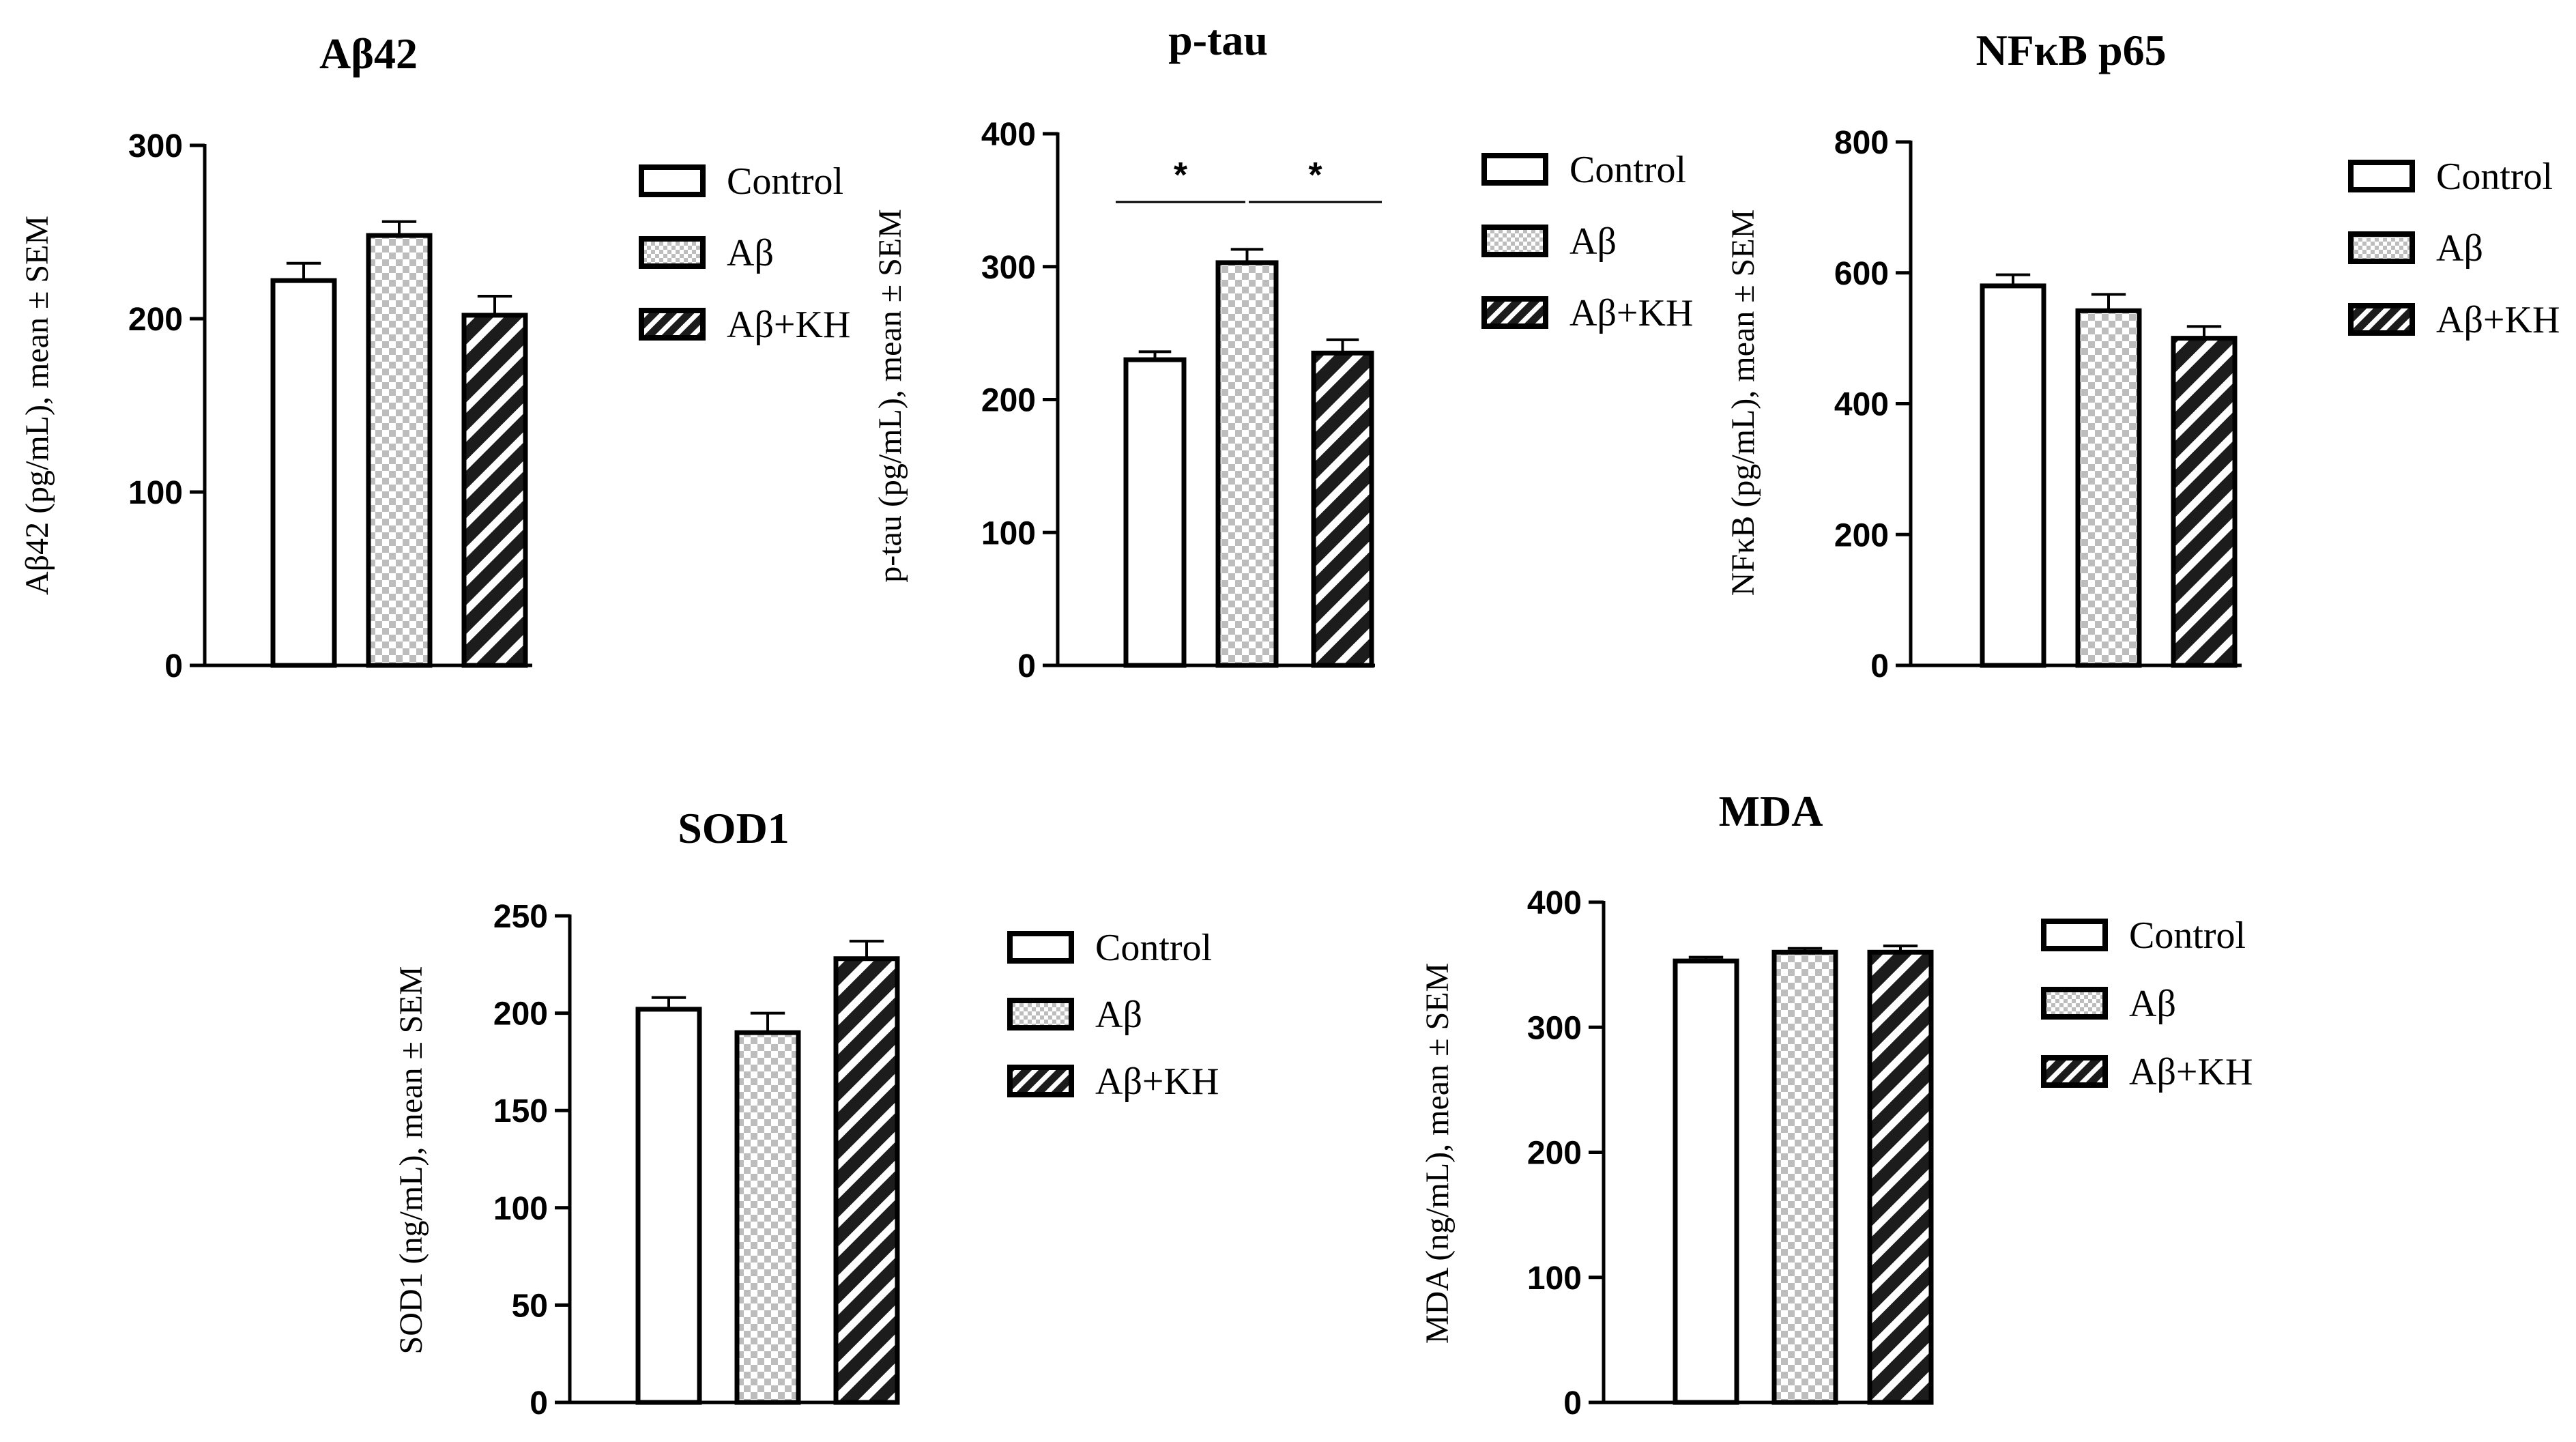 The height and width of the screenshot is (1442, 2576). What do you see at coordinates (530, 1306) in the screenshot?
I see `y-tick-label: 50` at bounding box center [530, 1306].